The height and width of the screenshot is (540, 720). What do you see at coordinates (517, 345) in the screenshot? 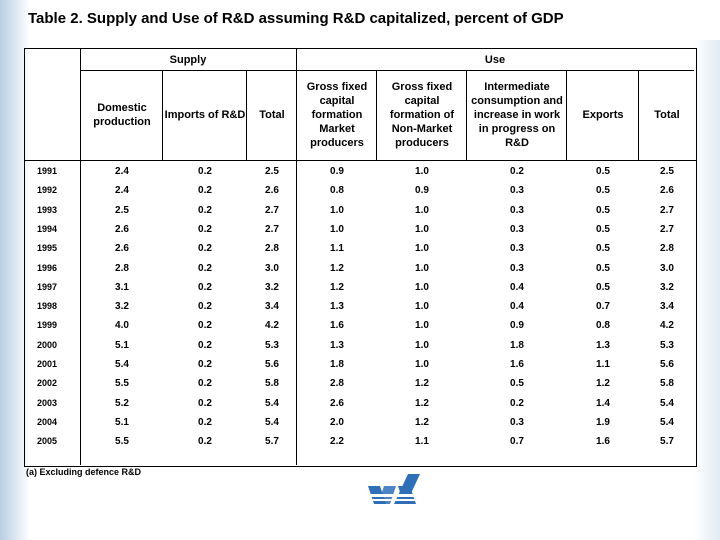
I see `value-cell: 1.8` at bounding box center [517, 345].